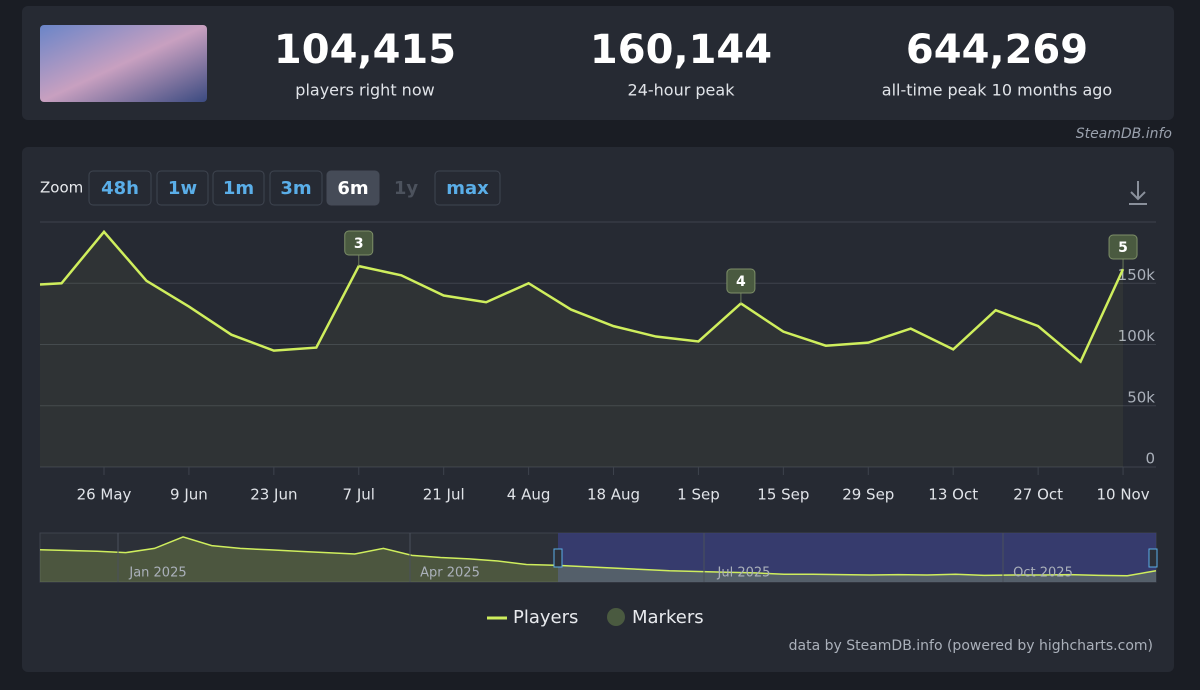 Image resolution: width=1200 pixels, height=690 pixels. What do you see at coordinates (997, 50) in the screenshot?
I see `stat-value: 644,269` at bounding box center [997, 50].